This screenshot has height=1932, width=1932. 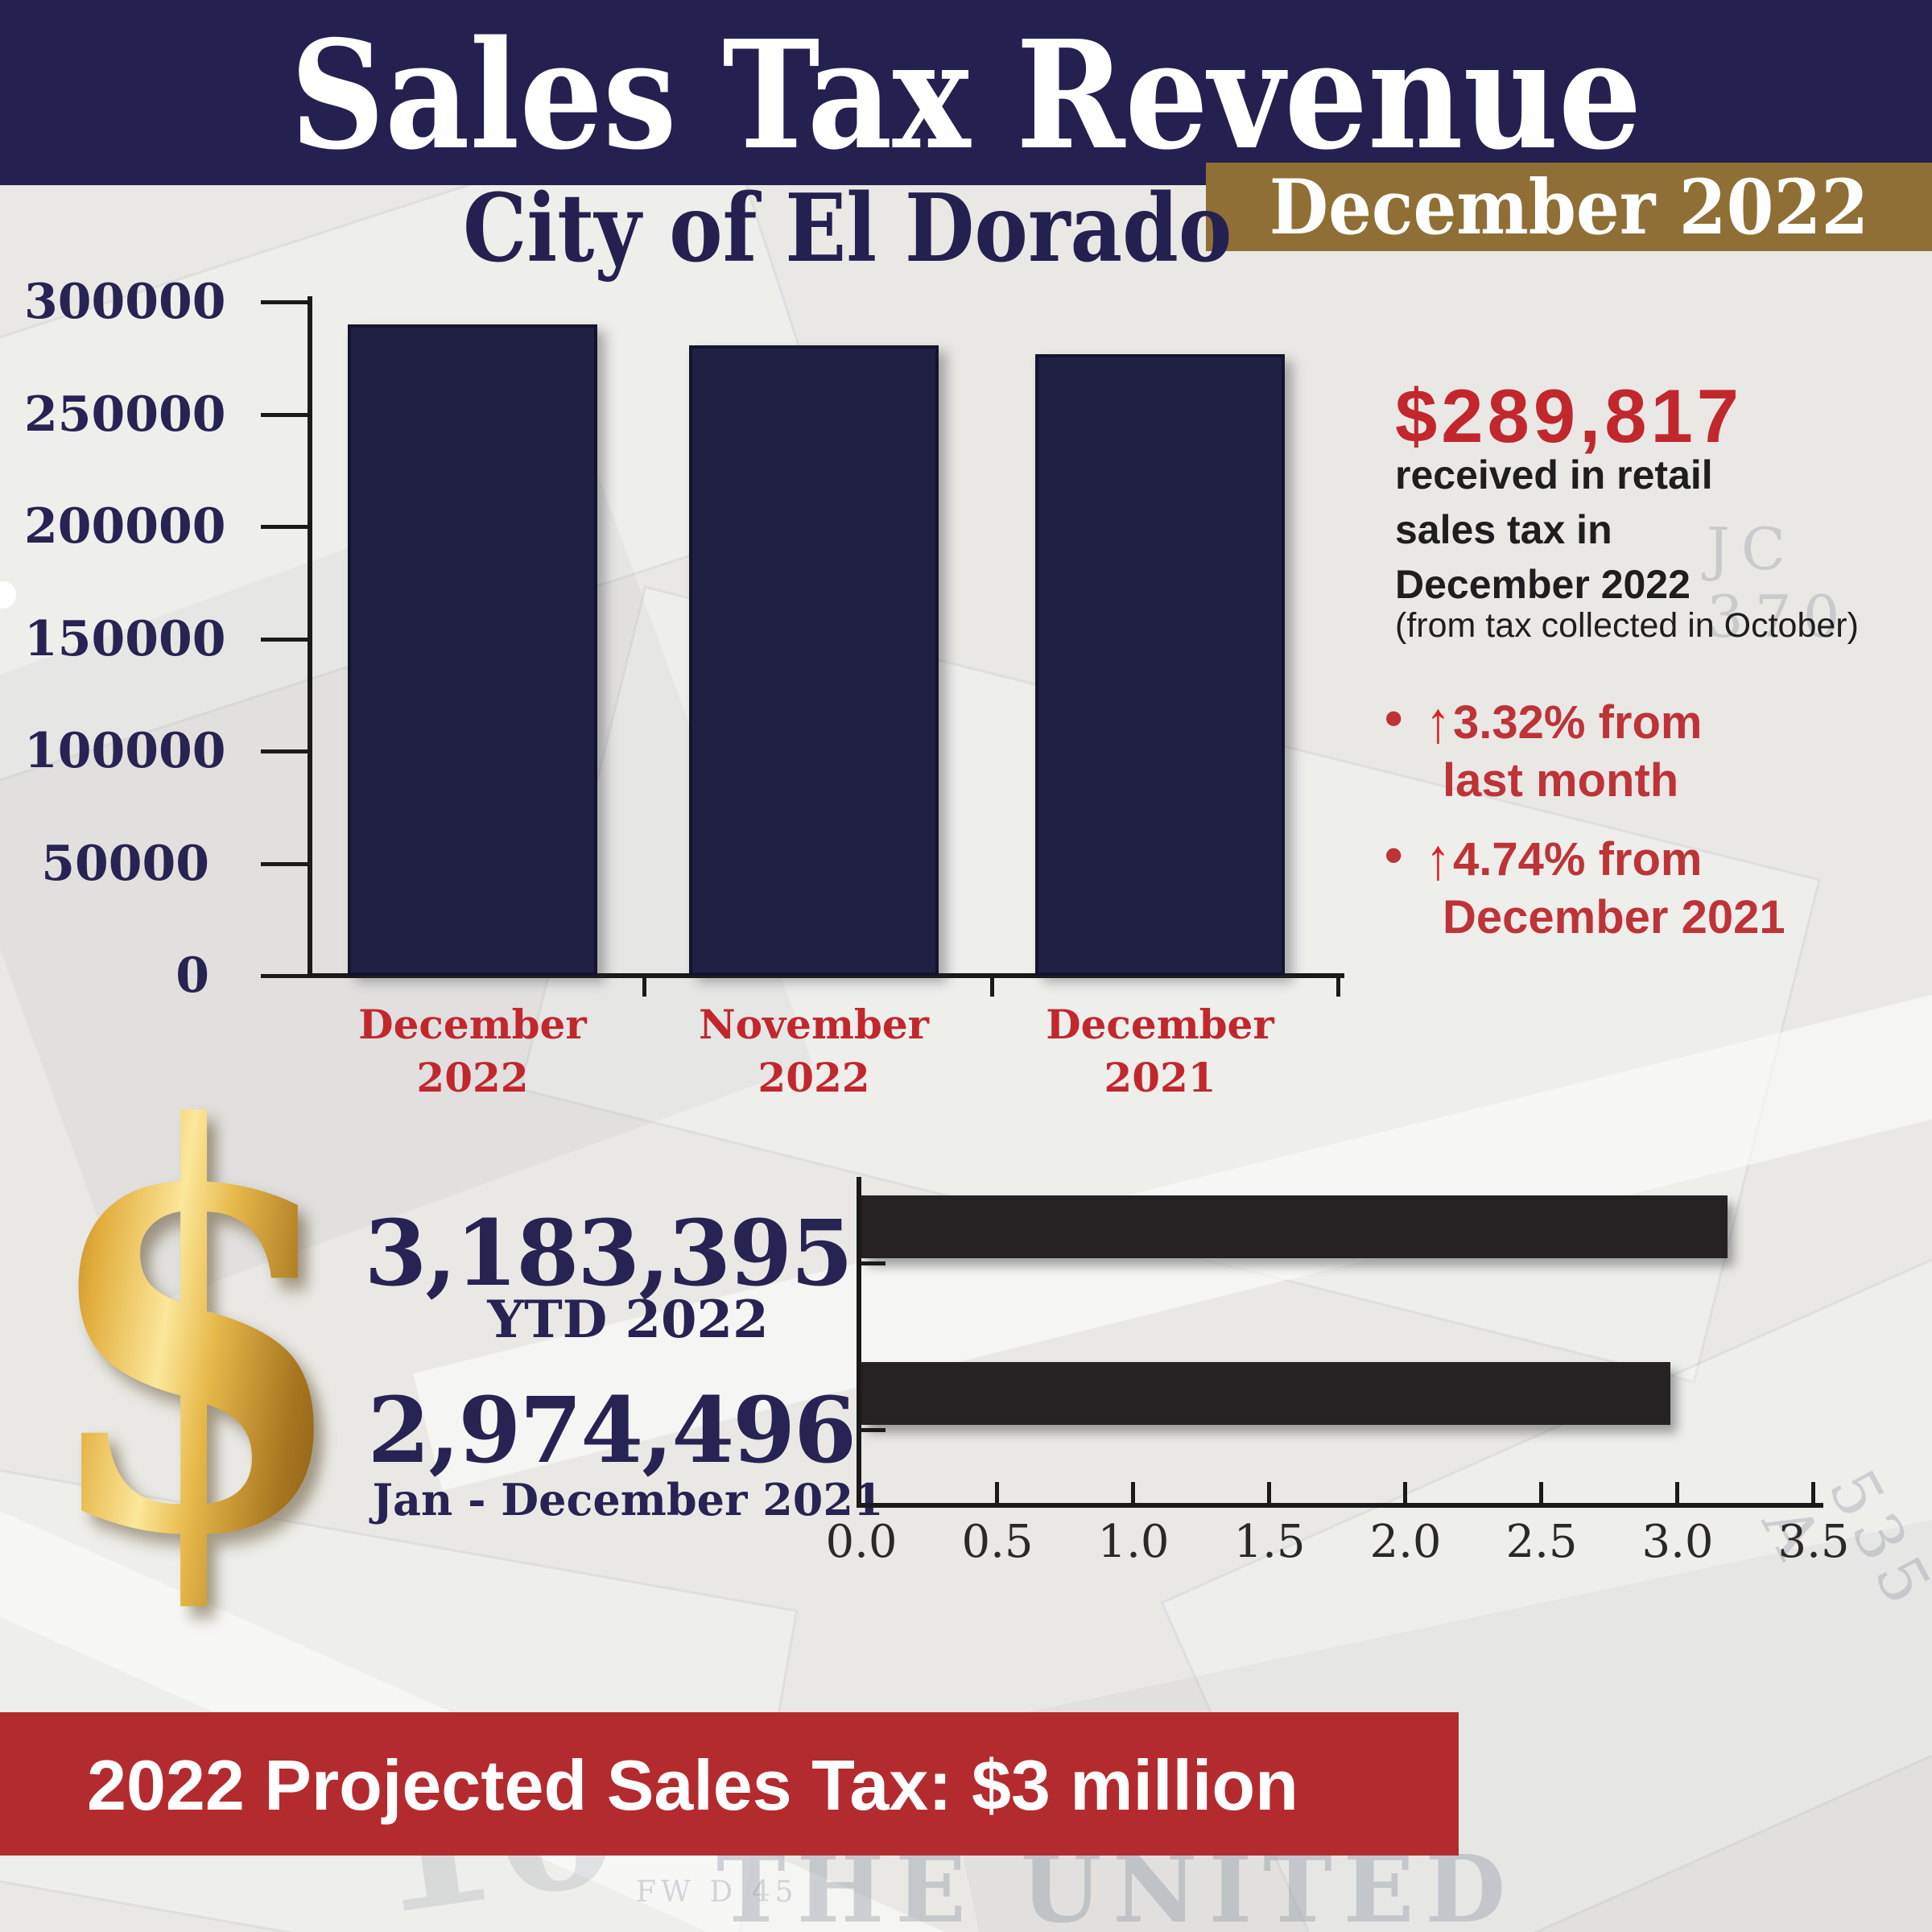 What do you see at coordinates (612, 1431) in the screenshot?
I see `ytd-2021-value: 2,974,496` at bounding box center [612, 1431].